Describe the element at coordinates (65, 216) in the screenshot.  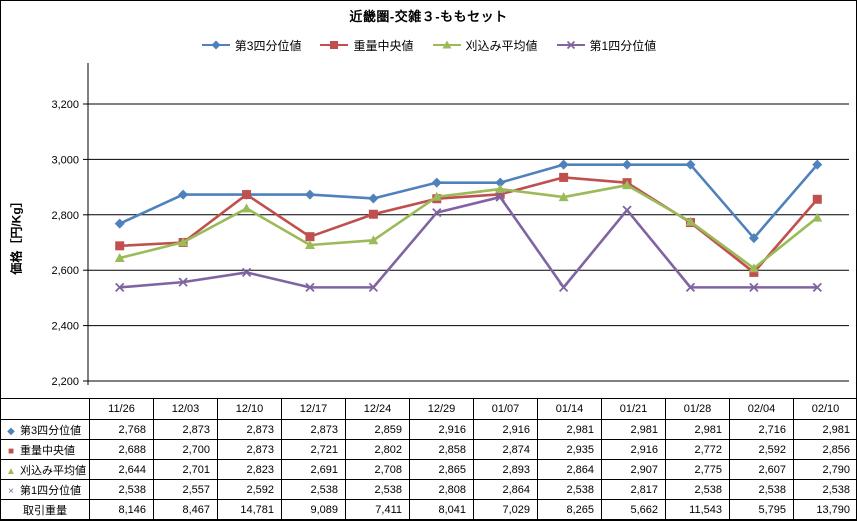
I see `y-tick-label: 2,800` at that location.